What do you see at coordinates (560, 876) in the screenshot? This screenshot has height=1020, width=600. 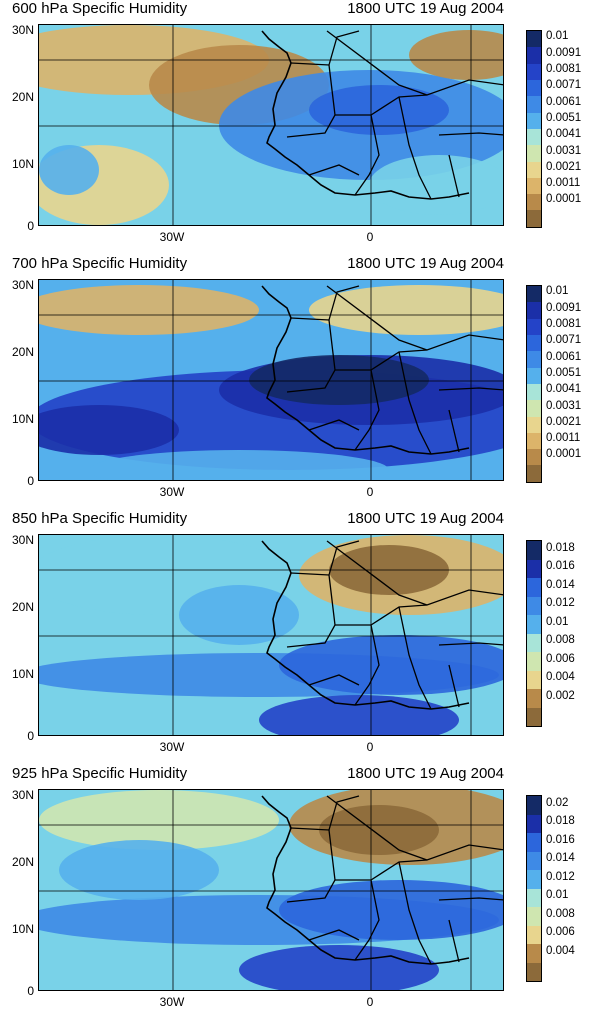 I see `colorbar-label: 0.012` at bounding box center [560, 876].